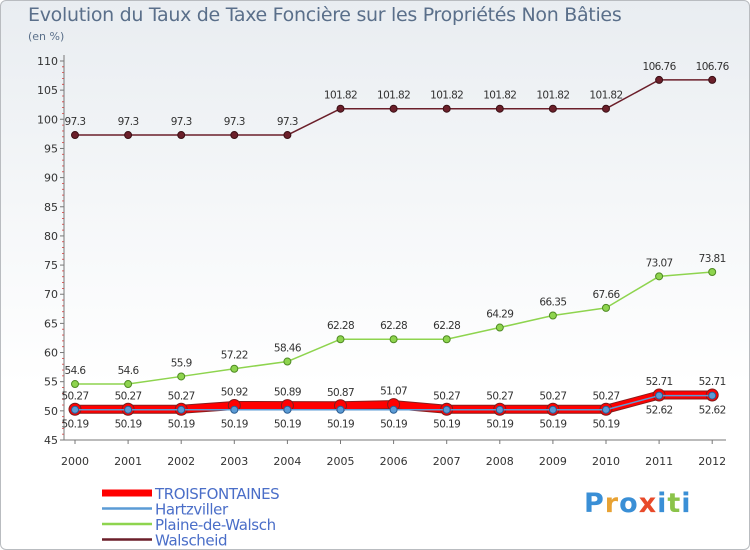  Describe the element at coordinates (629, 503) in the screenshot. I see `logo-letter: o` at that location.